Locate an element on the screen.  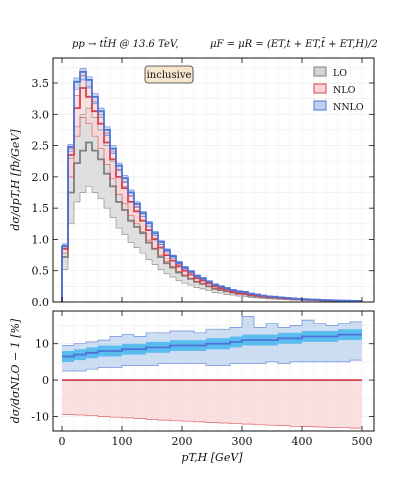
inclusive-box is located at coordinates (169, 74).